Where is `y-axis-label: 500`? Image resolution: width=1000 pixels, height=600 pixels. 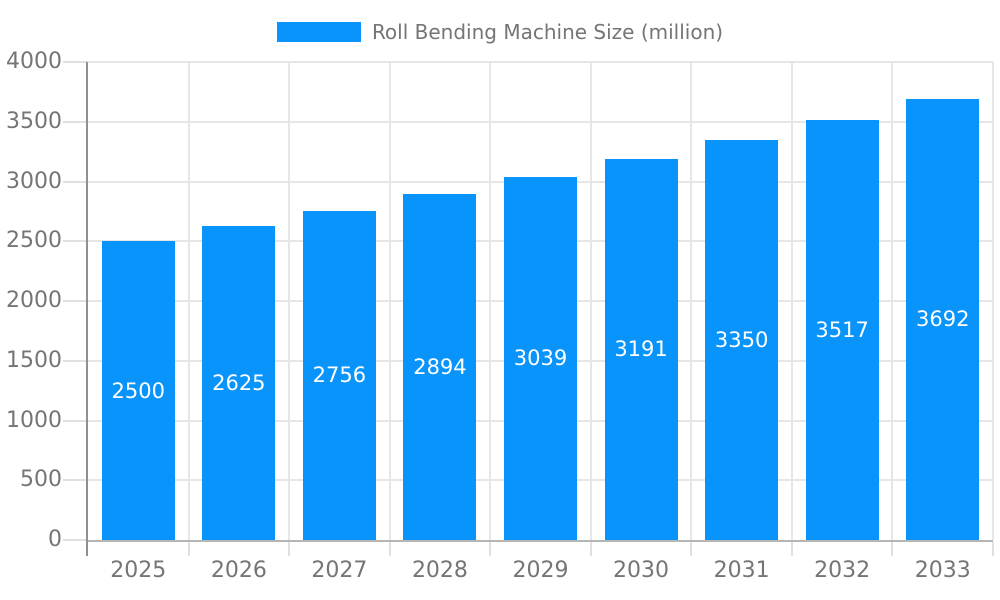 y-axis-label: 500 is located at coordinates (41, 480).